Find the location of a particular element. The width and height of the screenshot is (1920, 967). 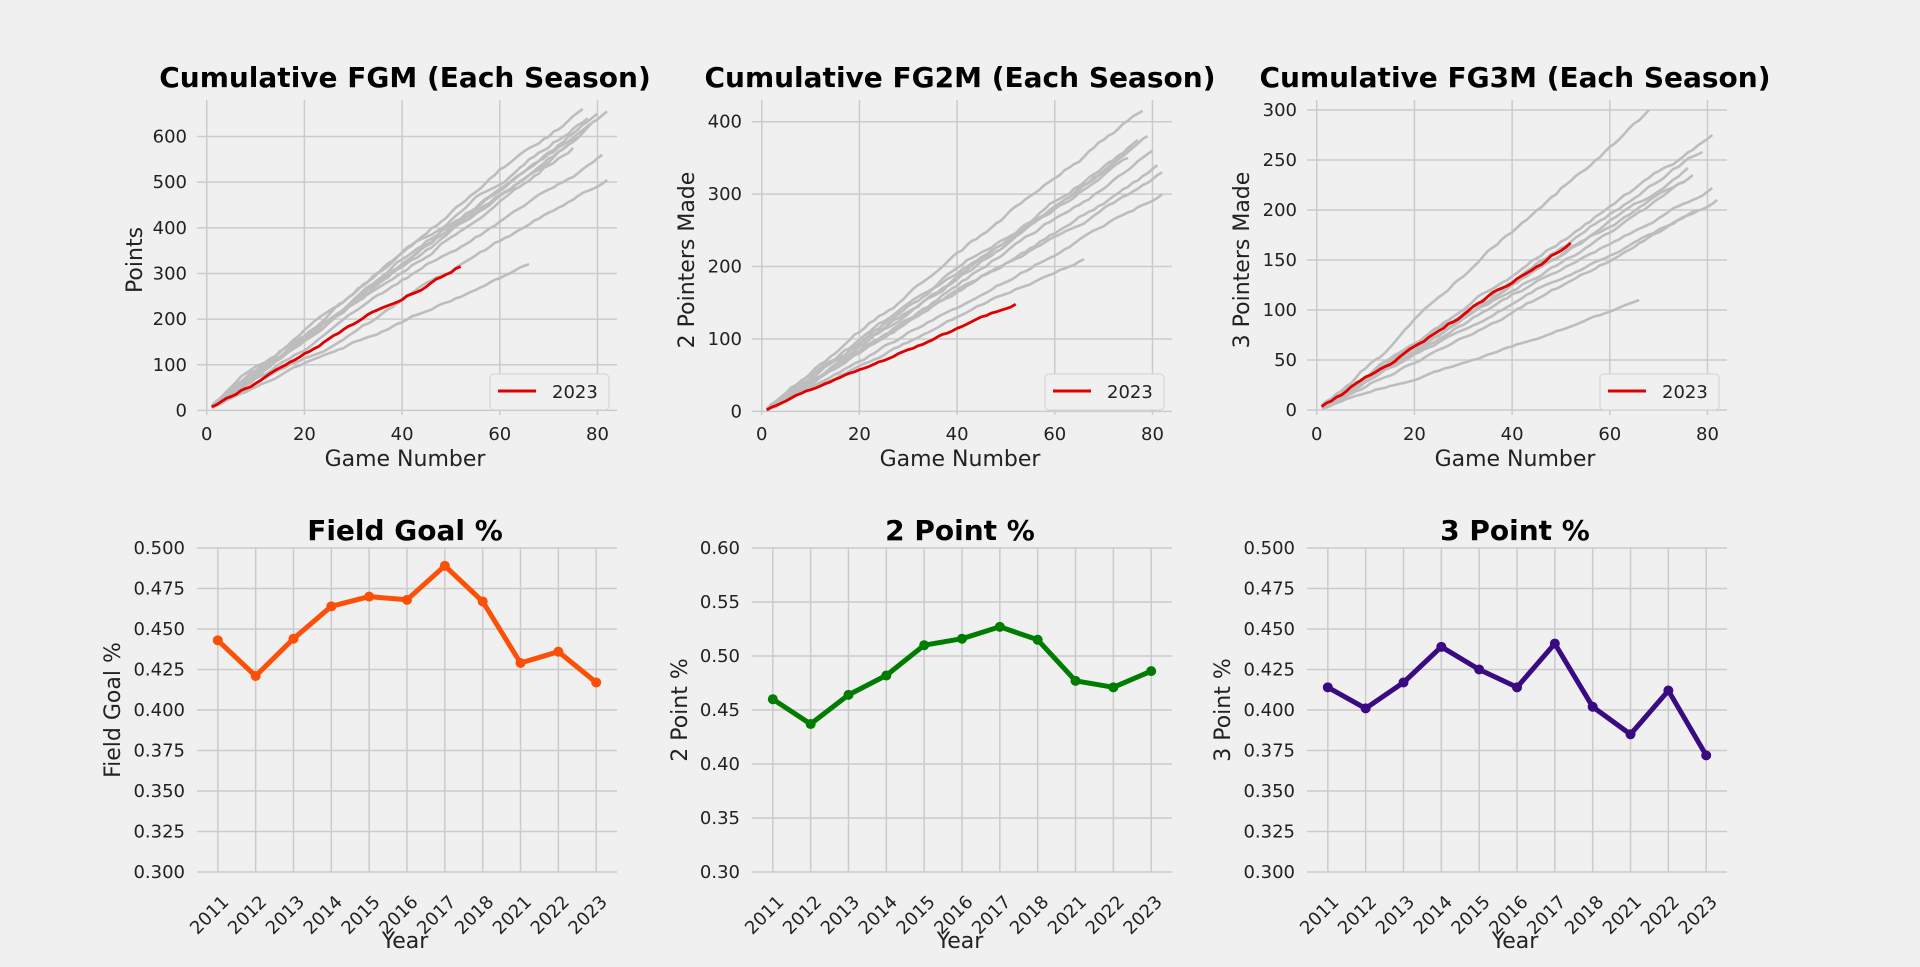

y-tick-label: 0.475 is located at coordinates (1269, 589).